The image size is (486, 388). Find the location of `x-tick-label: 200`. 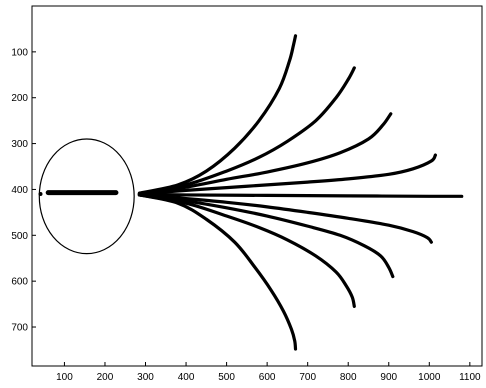

x-tick-label: 200 is located at coordinates (105, 377).